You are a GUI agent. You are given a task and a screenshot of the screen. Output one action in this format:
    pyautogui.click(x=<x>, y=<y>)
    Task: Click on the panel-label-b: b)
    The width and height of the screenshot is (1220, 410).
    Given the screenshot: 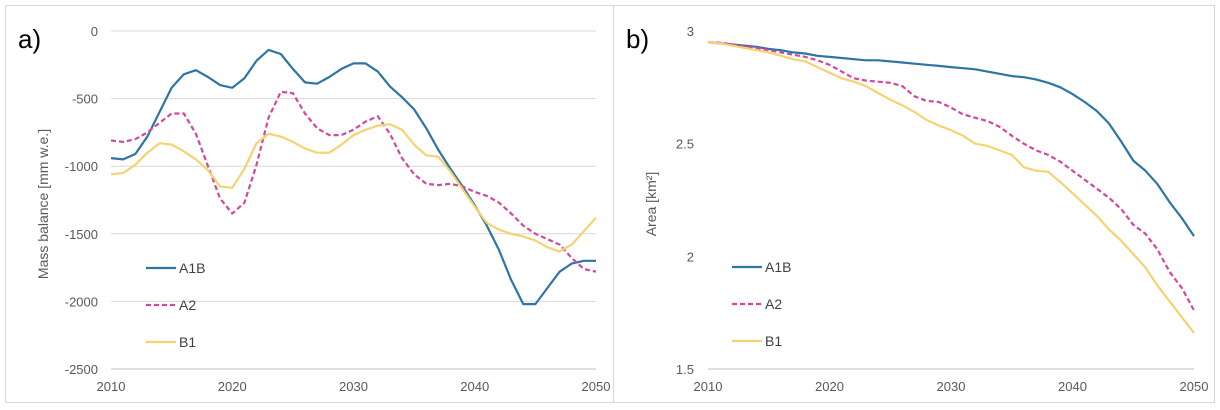 What is the action you would take?
    pyautogui.click(x=637, y=39)
    